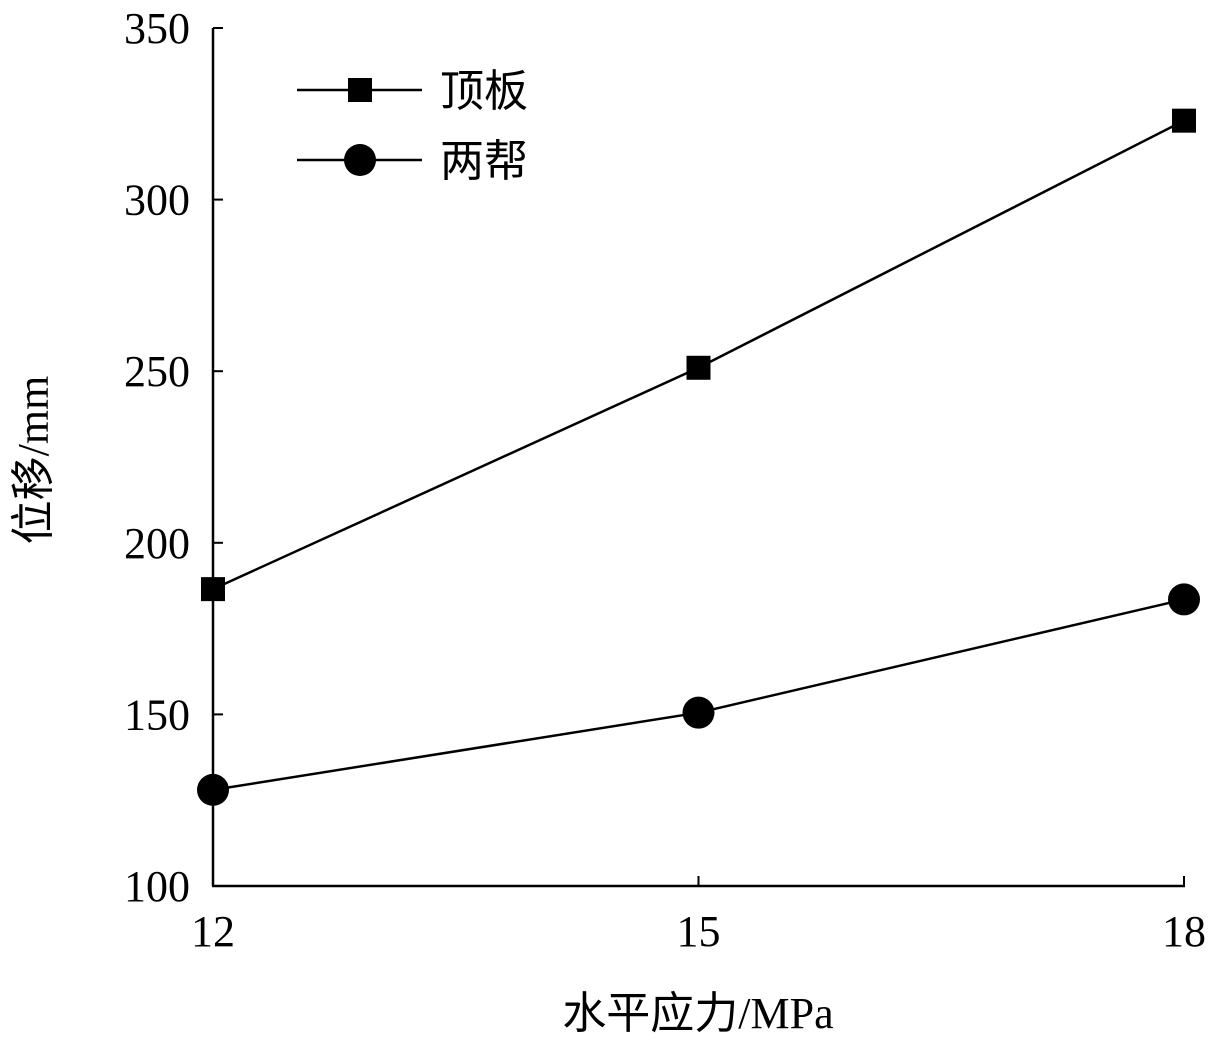  What do you see at coordinates (699, 931) in the screenshot?
I see `x-tick-label: 15` at bounding box center [699, 931].